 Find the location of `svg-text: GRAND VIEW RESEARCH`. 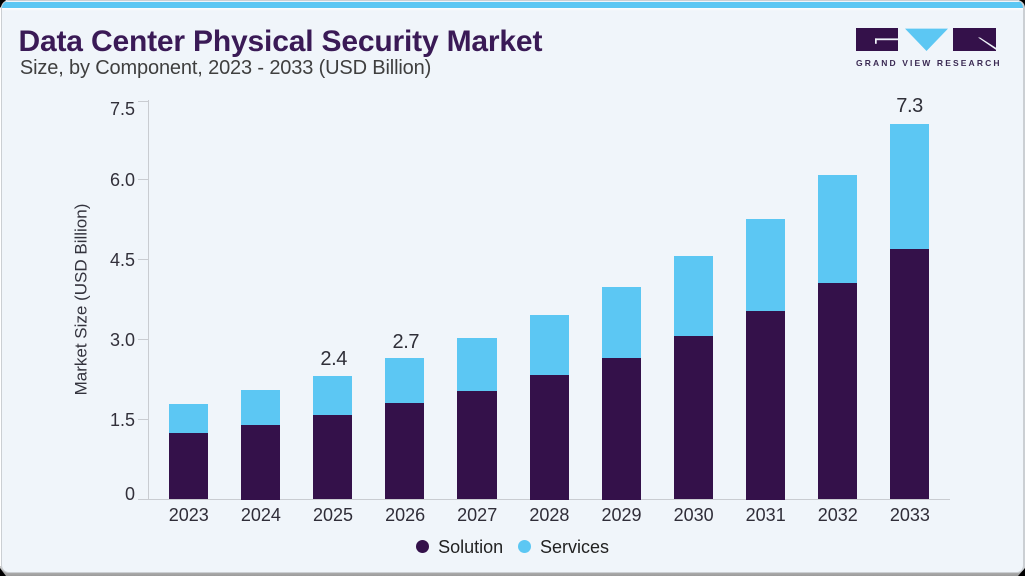

svg-text: GRAND VIEW RESEARCH is located at coordinates (928, 63).